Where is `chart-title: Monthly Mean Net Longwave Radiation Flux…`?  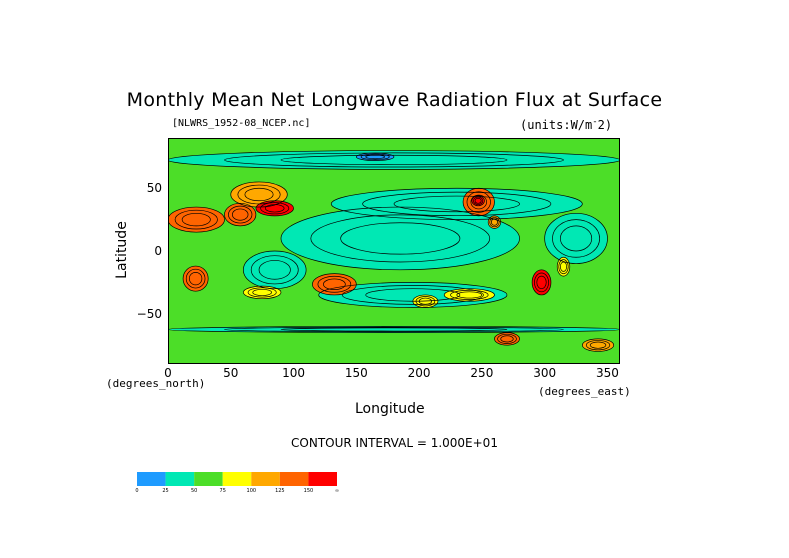 chart-title: Monthly Mean Net Longwave Radiation Flux… is located at coordinates (394, 100).